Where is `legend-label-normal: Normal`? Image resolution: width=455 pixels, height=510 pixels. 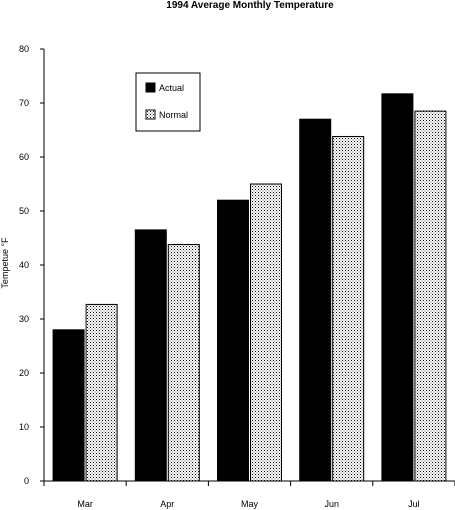
legend-label-normal: Normal is located at coordinates (173, 115).